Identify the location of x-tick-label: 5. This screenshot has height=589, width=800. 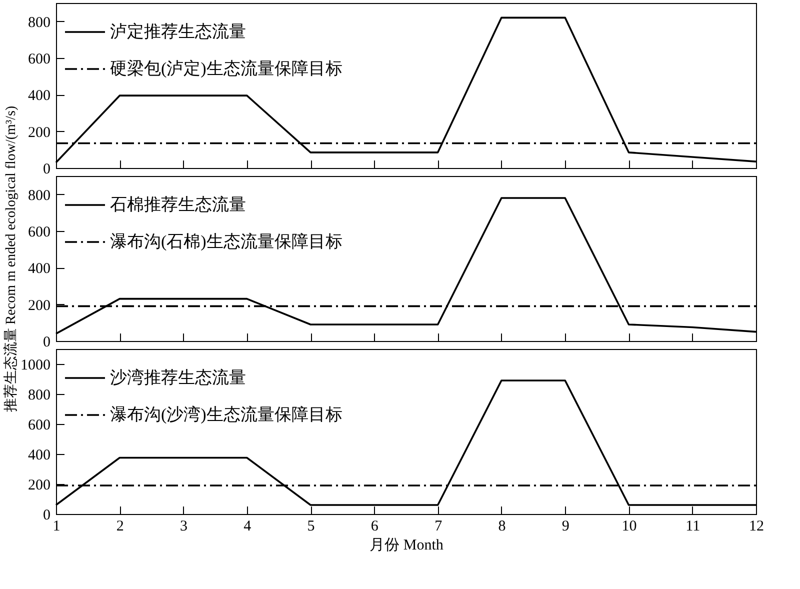
(311, 526).